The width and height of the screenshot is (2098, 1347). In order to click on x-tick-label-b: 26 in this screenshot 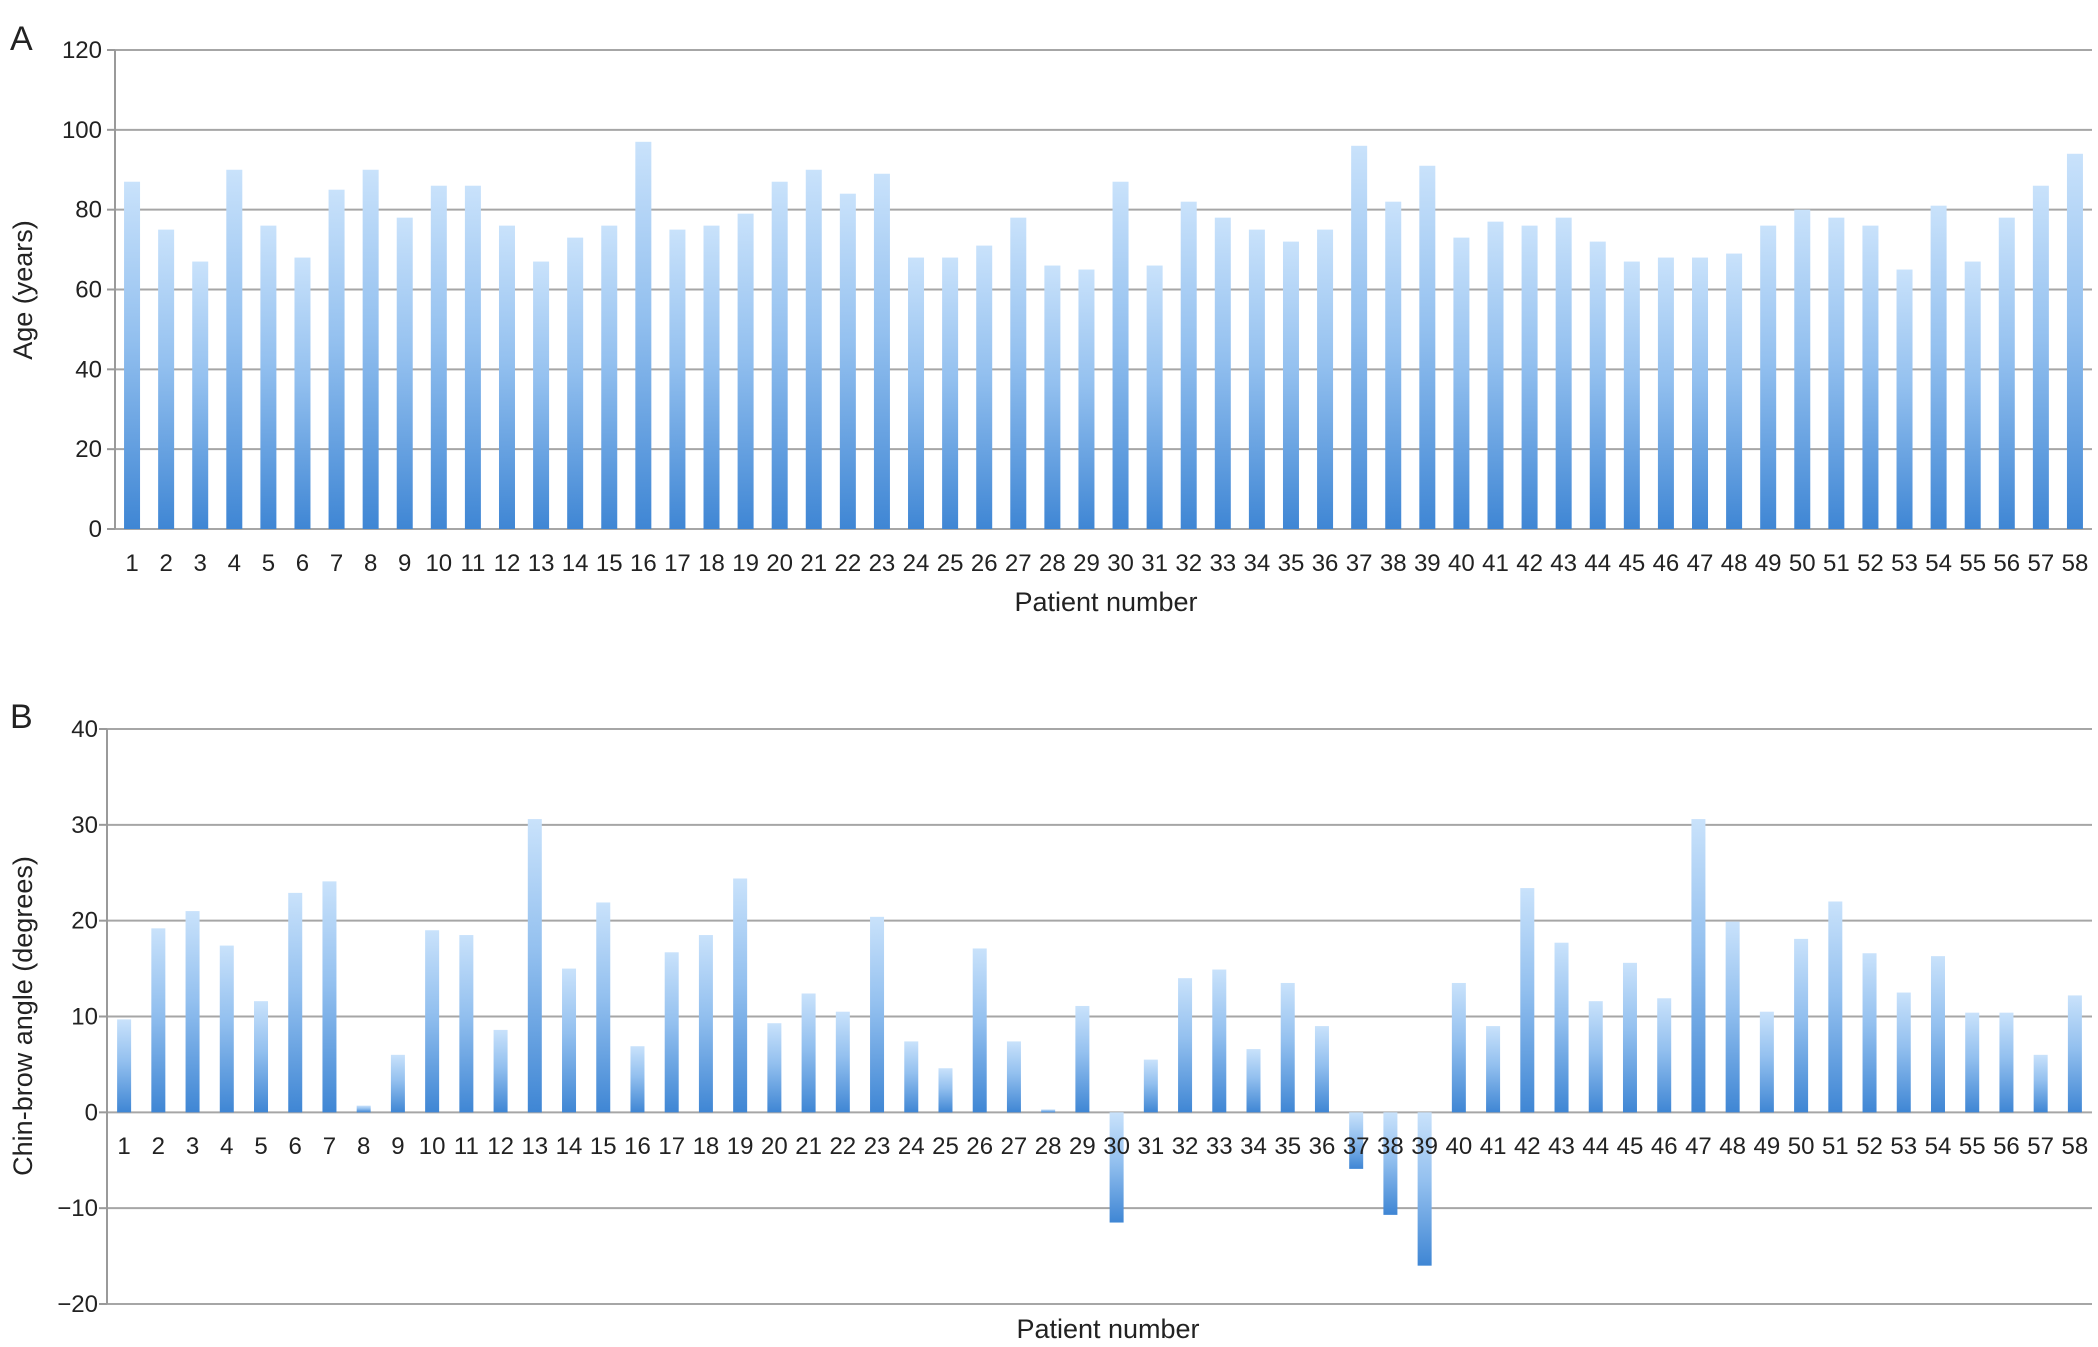, I will do `click(979, 1146)`.